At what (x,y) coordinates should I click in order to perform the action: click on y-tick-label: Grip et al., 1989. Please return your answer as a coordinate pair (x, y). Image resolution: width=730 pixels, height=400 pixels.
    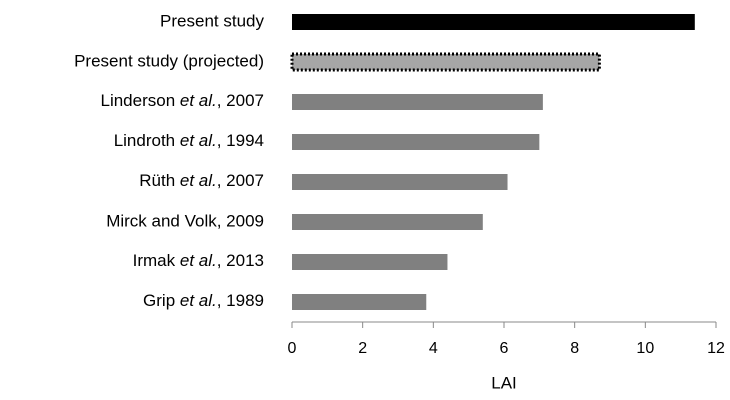
    Looking at the image, I should click on (203, 300).